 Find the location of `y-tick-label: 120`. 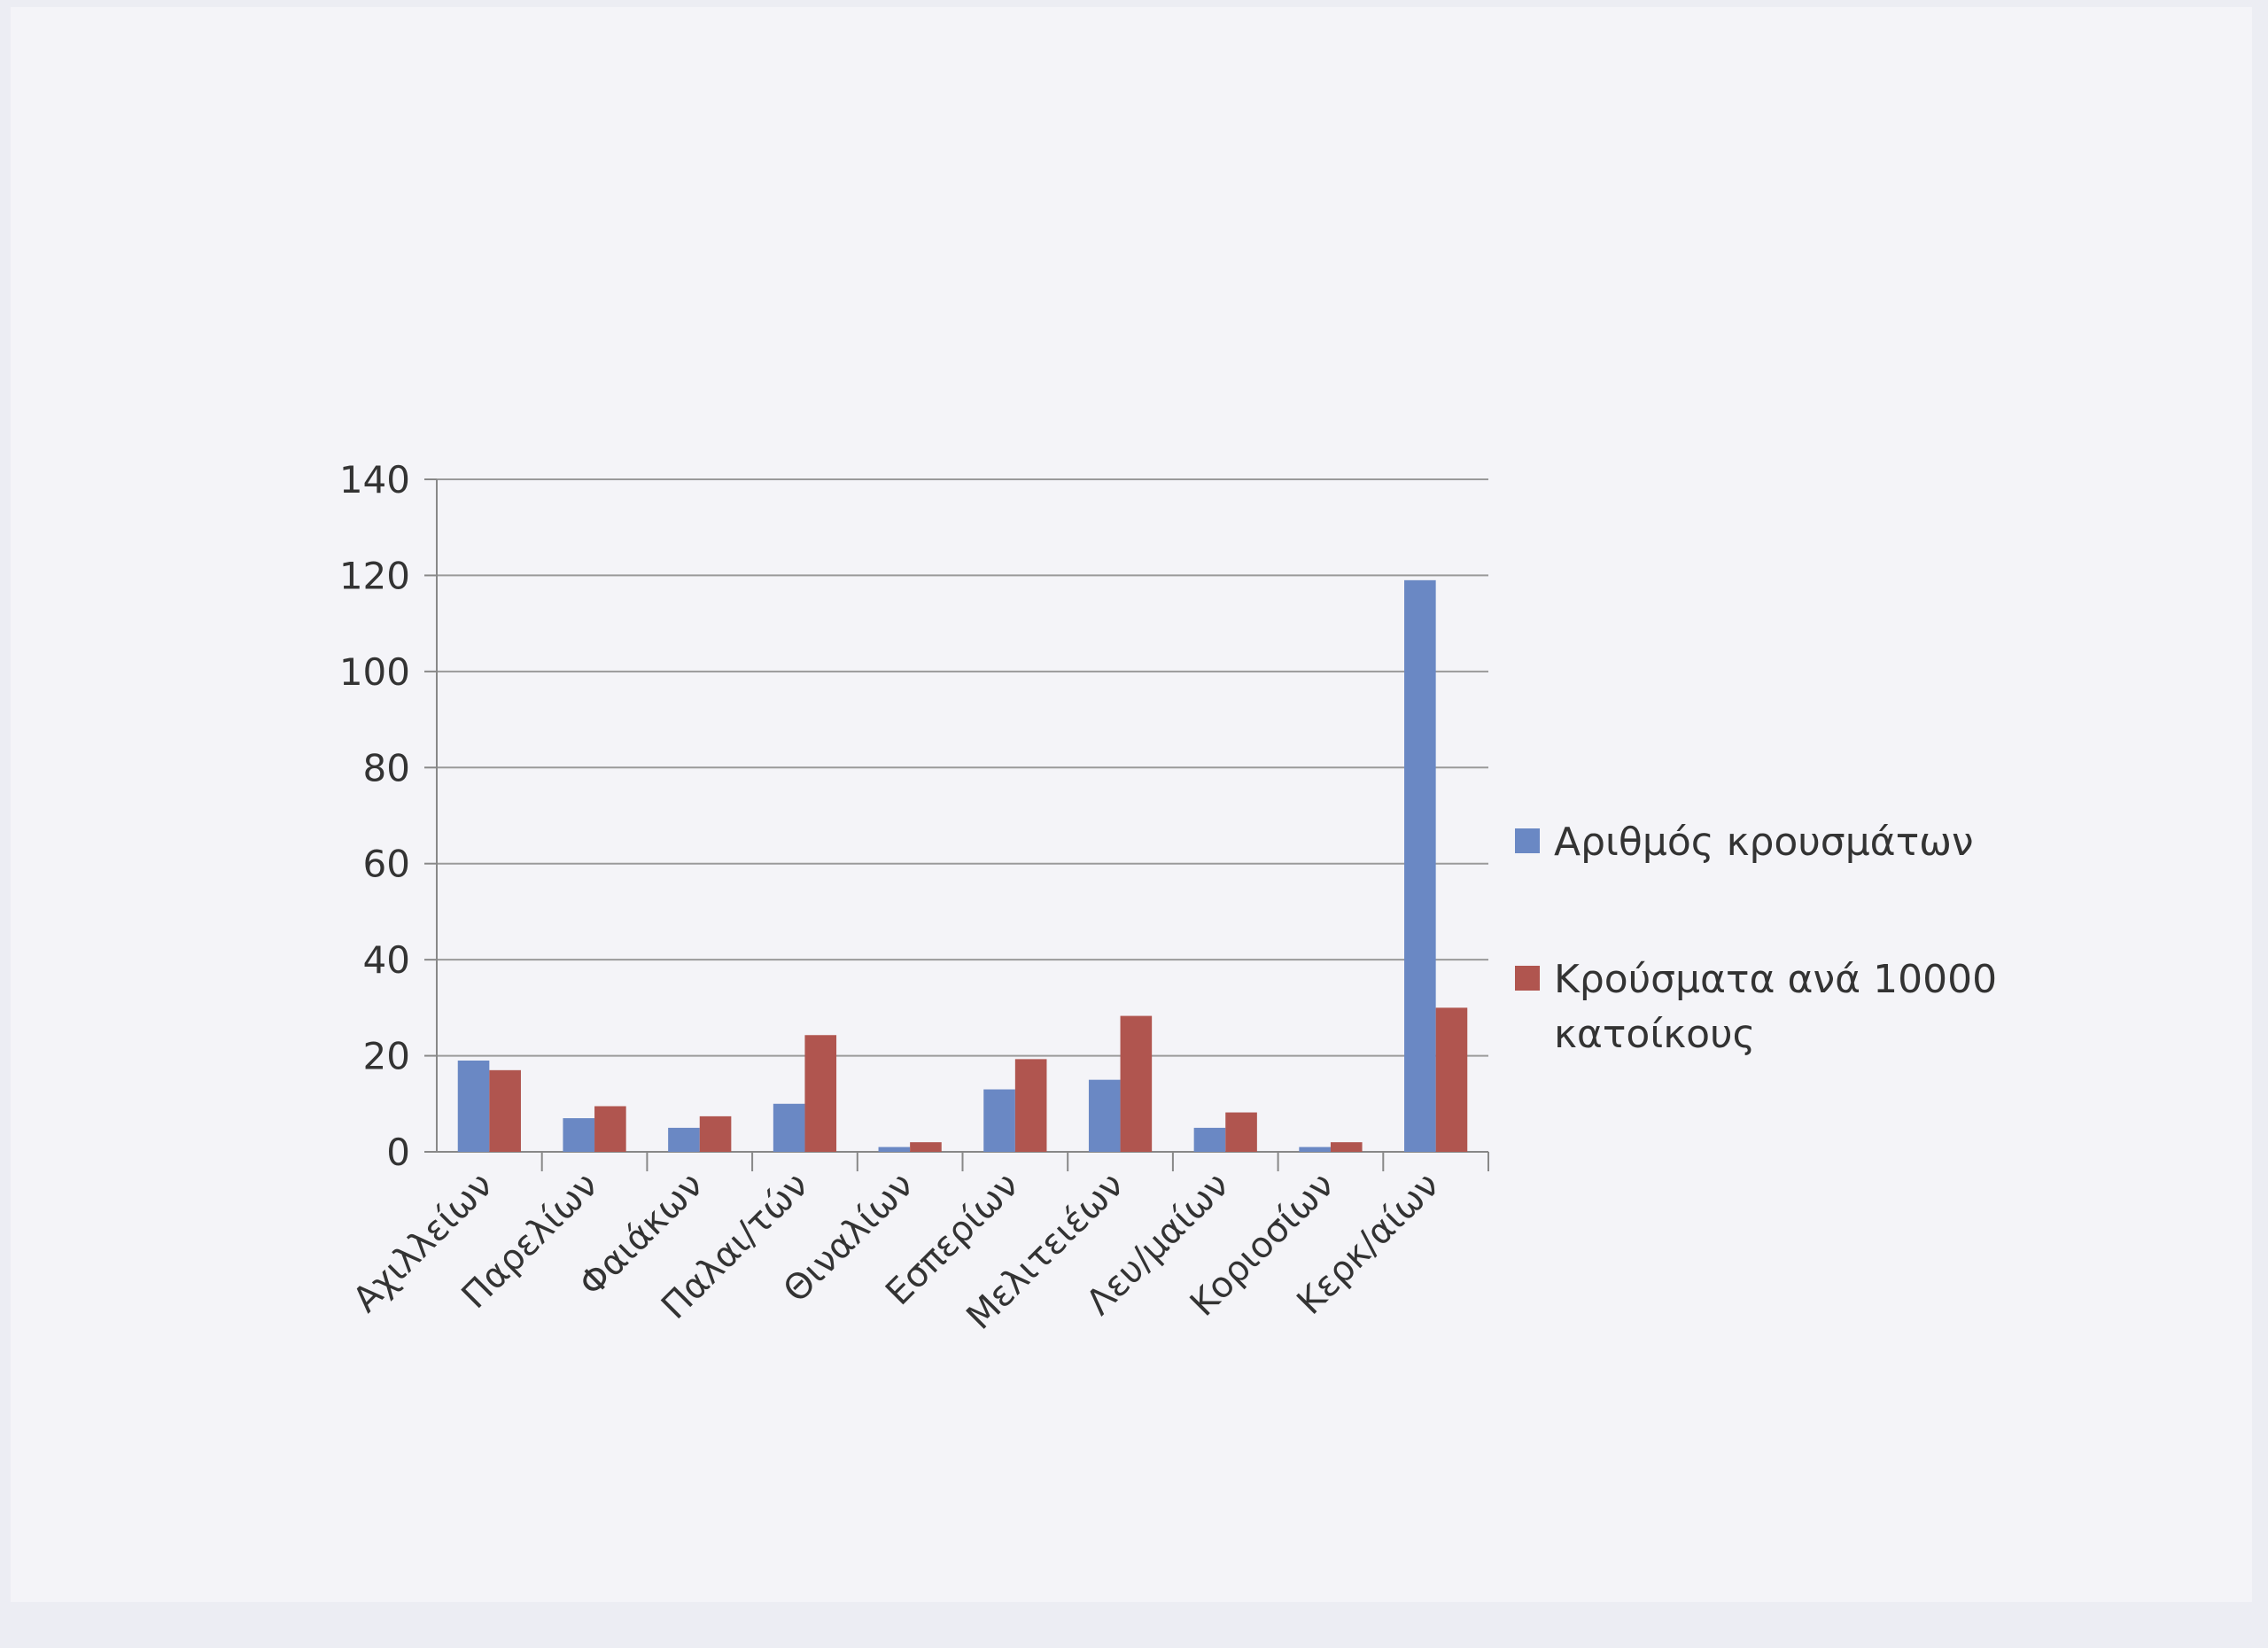

y-tick-label: 120 is located at coordinates (374, 575).